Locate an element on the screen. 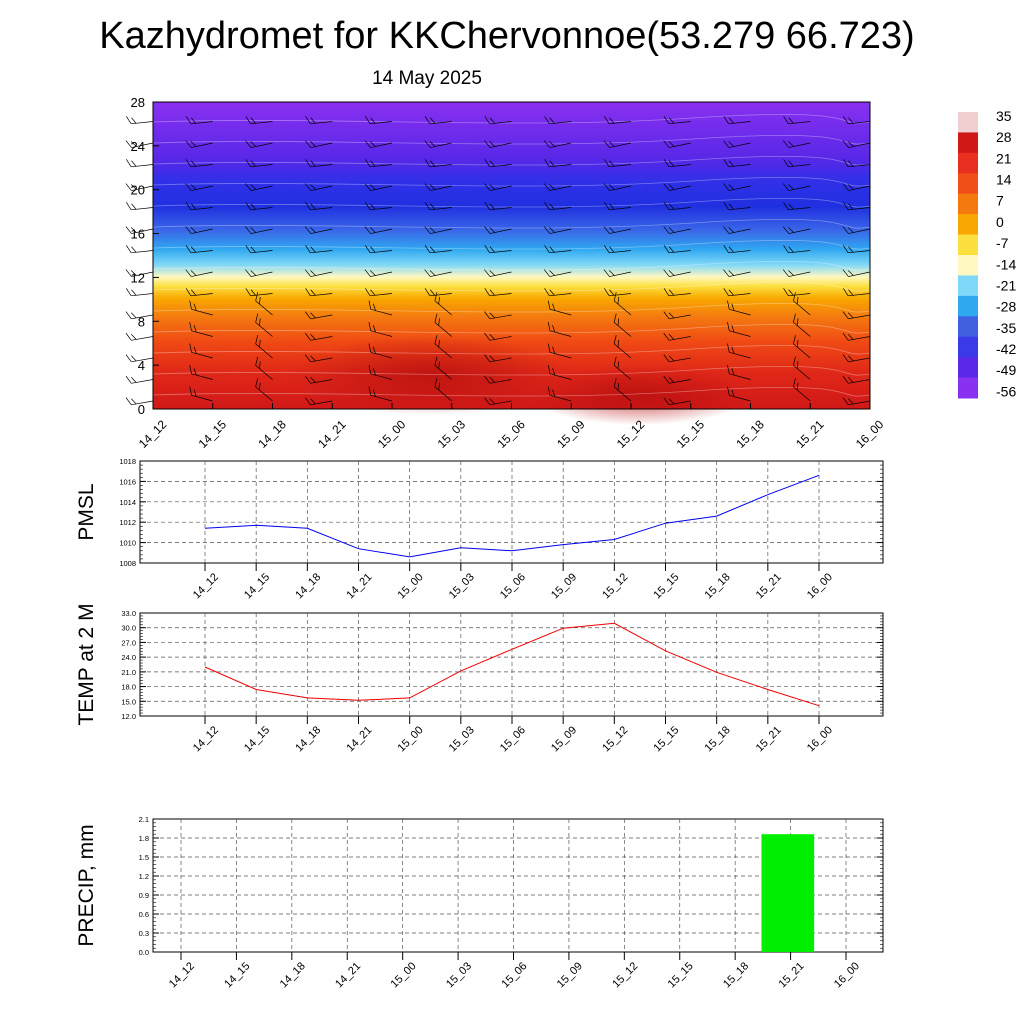 The height and width of the screenshot is (1024, 1024). y-tick-label: 24 is located at coordinates (138, 146).